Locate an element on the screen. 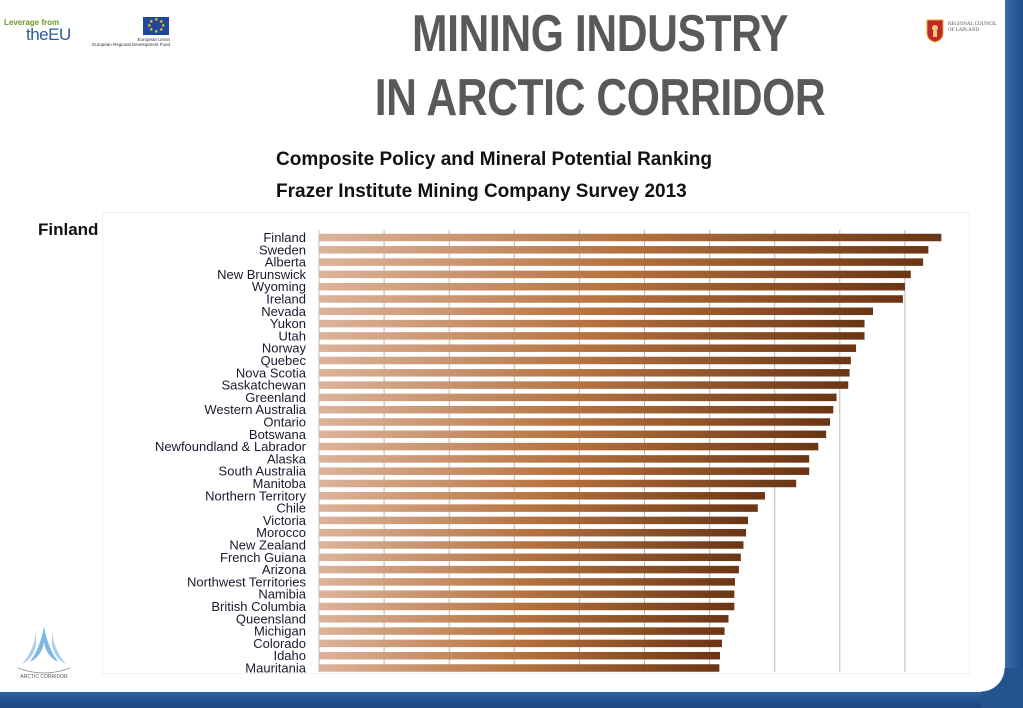 The image size is (1023, 708). slide-frame-corner-curve is located at coordinates (993, 680).